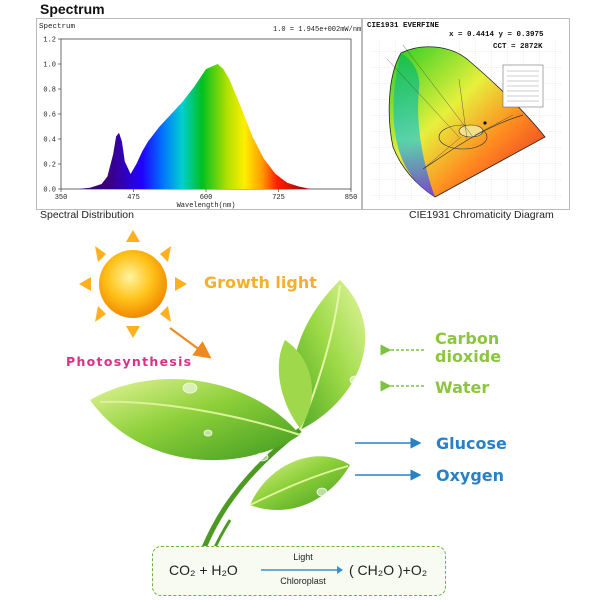 The height and width of the screenshot is (600, 600). What do you see at coordinates (496, 35) in the screenshot?
I see `cie-coordinates: x = 0.4414 y = 0.3975` at bounding box center [496, 35].